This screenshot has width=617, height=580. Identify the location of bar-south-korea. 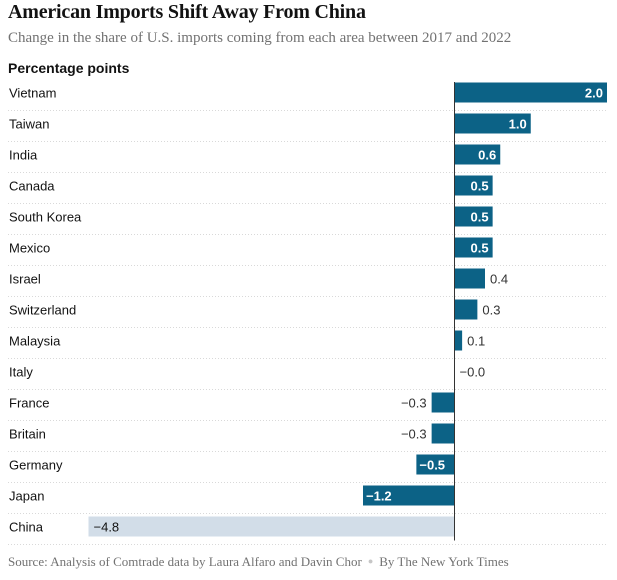
(473, 216).